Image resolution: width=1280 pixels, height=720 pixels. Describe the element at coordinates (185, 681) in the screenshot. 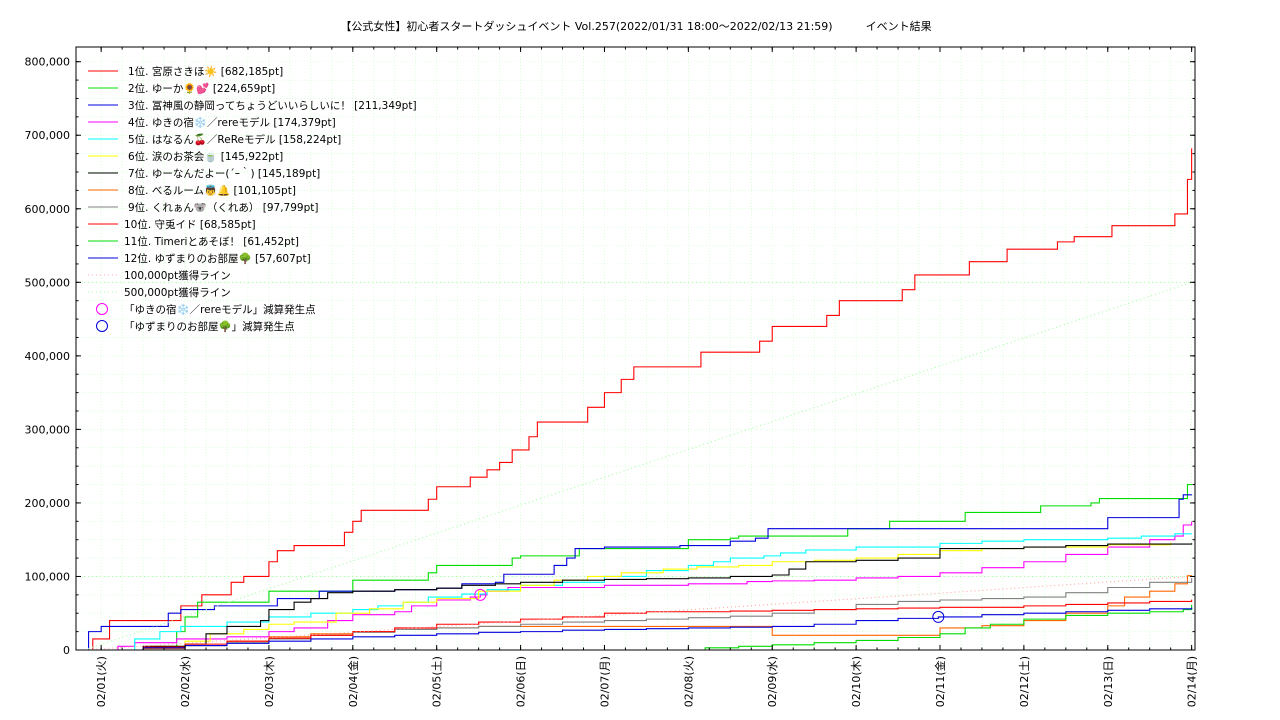

I see `x-tick-label: 02/02(水)` at that location.